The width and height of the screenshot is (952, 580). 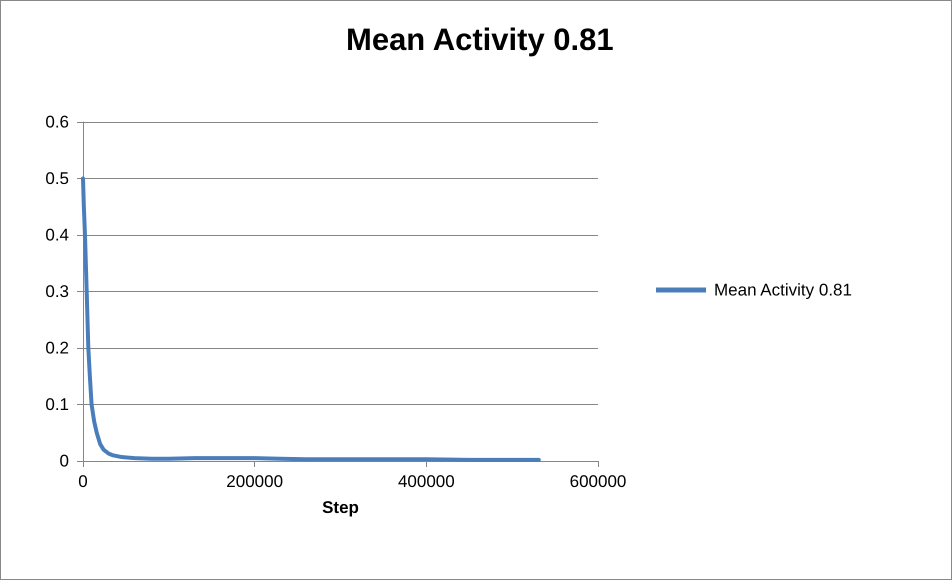 What do you see at coordinates (64, 461) in the screenshot?
I see `y-tick-label: 0` at bounding box center [64, 461].